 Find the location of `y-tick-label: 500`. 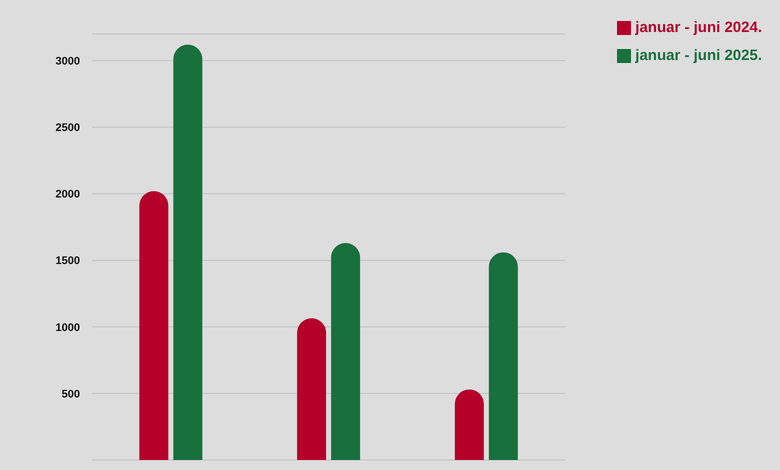

y-tick-label: 500 is located at coordinates (71, 394).